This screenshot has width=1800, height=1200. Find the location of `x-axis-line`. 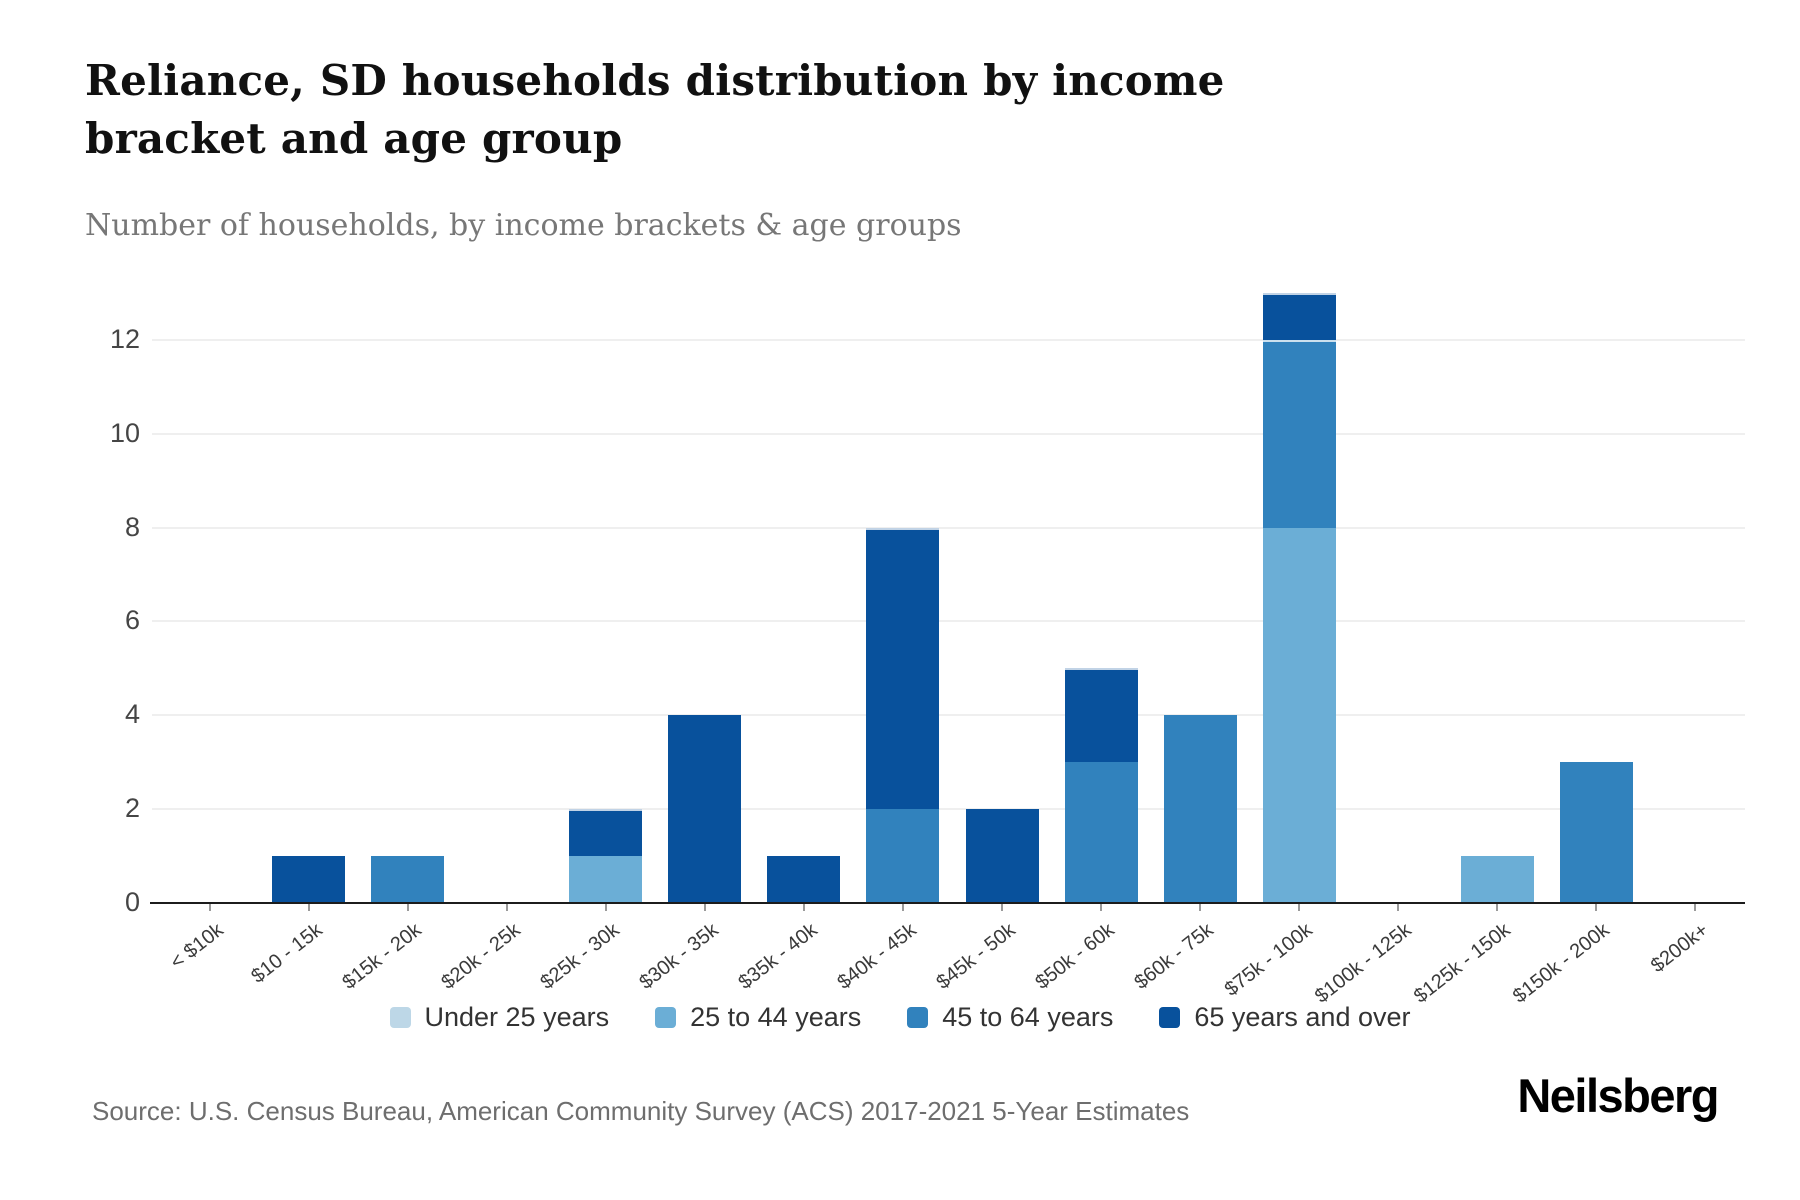

x-axis-line is located at coordinates (947, 903).